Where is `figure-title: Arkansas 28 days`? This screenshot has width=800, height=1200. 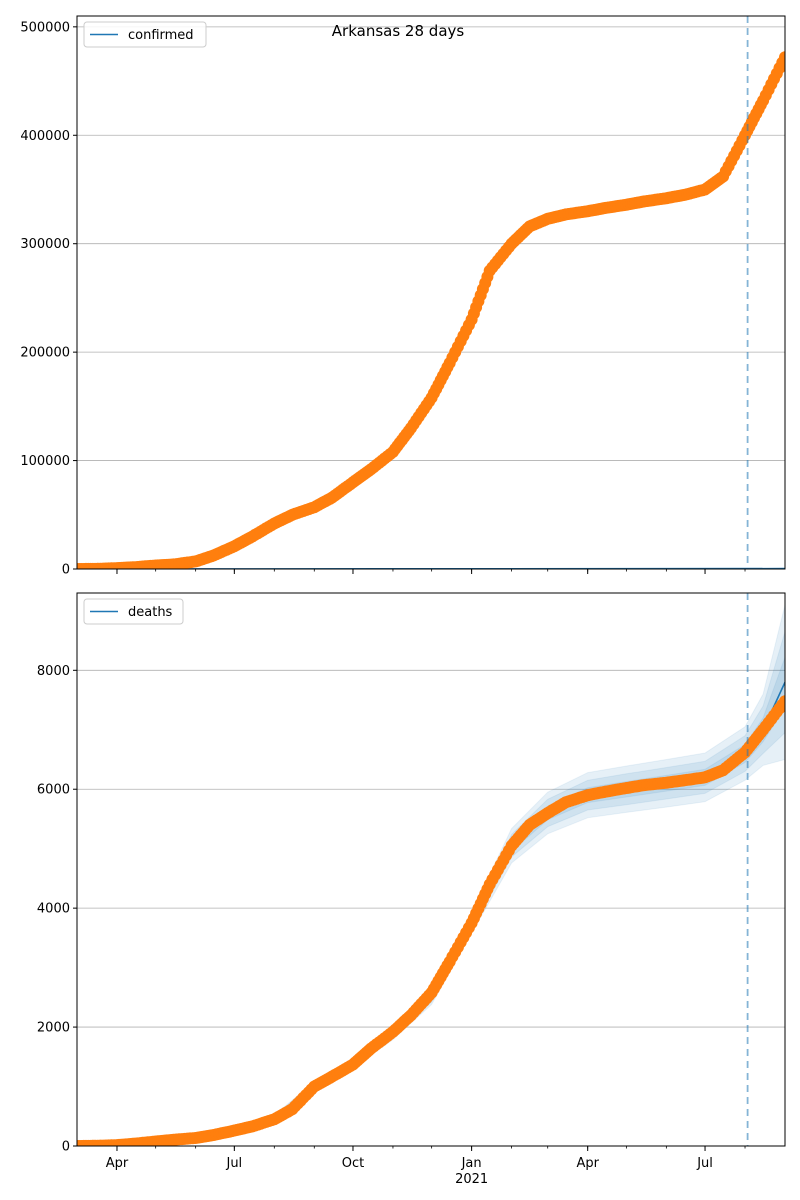 figure-title: Arkansas 28 days is located at coordinates (398, 31).